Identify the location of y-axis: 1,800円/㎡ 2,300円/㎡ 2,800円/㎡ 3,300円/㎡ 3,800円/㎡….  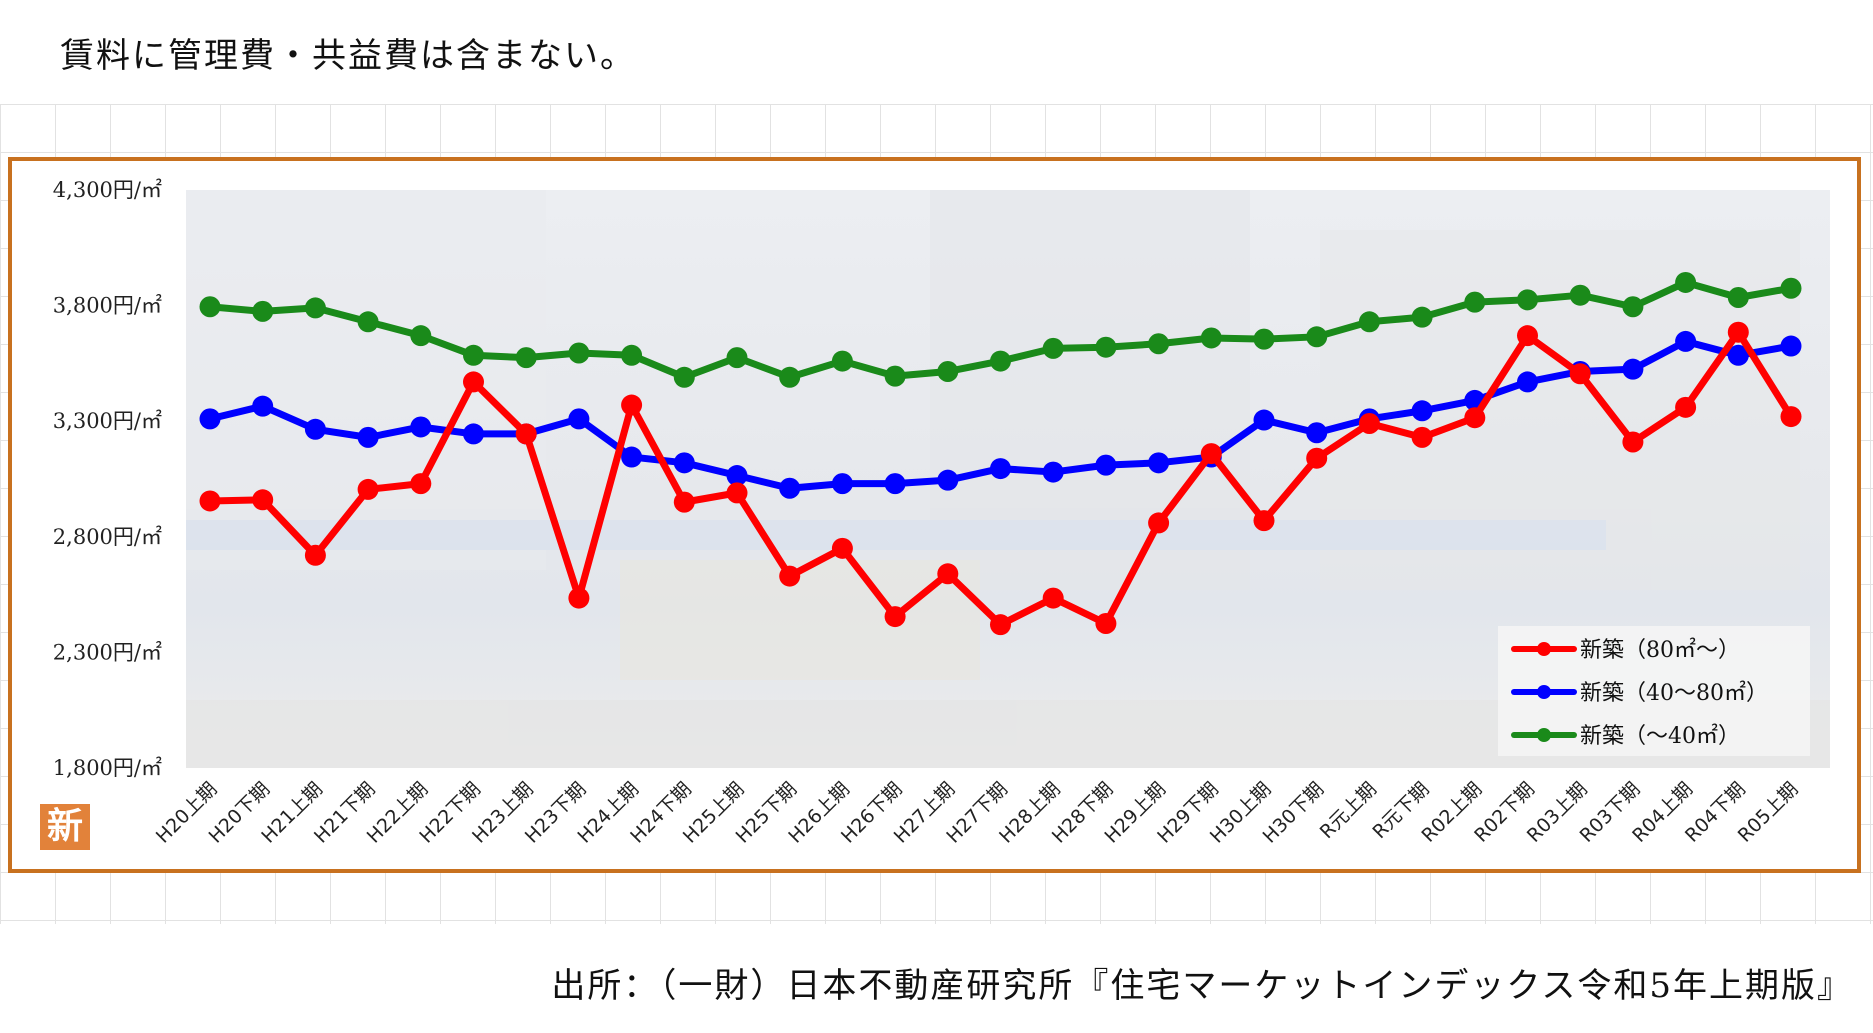
(107, 479).